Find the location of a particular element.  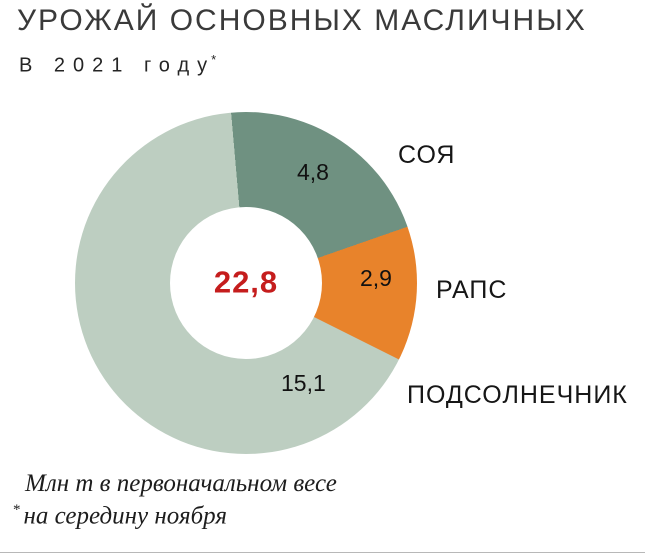

footnote-units: Млн т в первоначальном весе is located at coordinates (181, 483).